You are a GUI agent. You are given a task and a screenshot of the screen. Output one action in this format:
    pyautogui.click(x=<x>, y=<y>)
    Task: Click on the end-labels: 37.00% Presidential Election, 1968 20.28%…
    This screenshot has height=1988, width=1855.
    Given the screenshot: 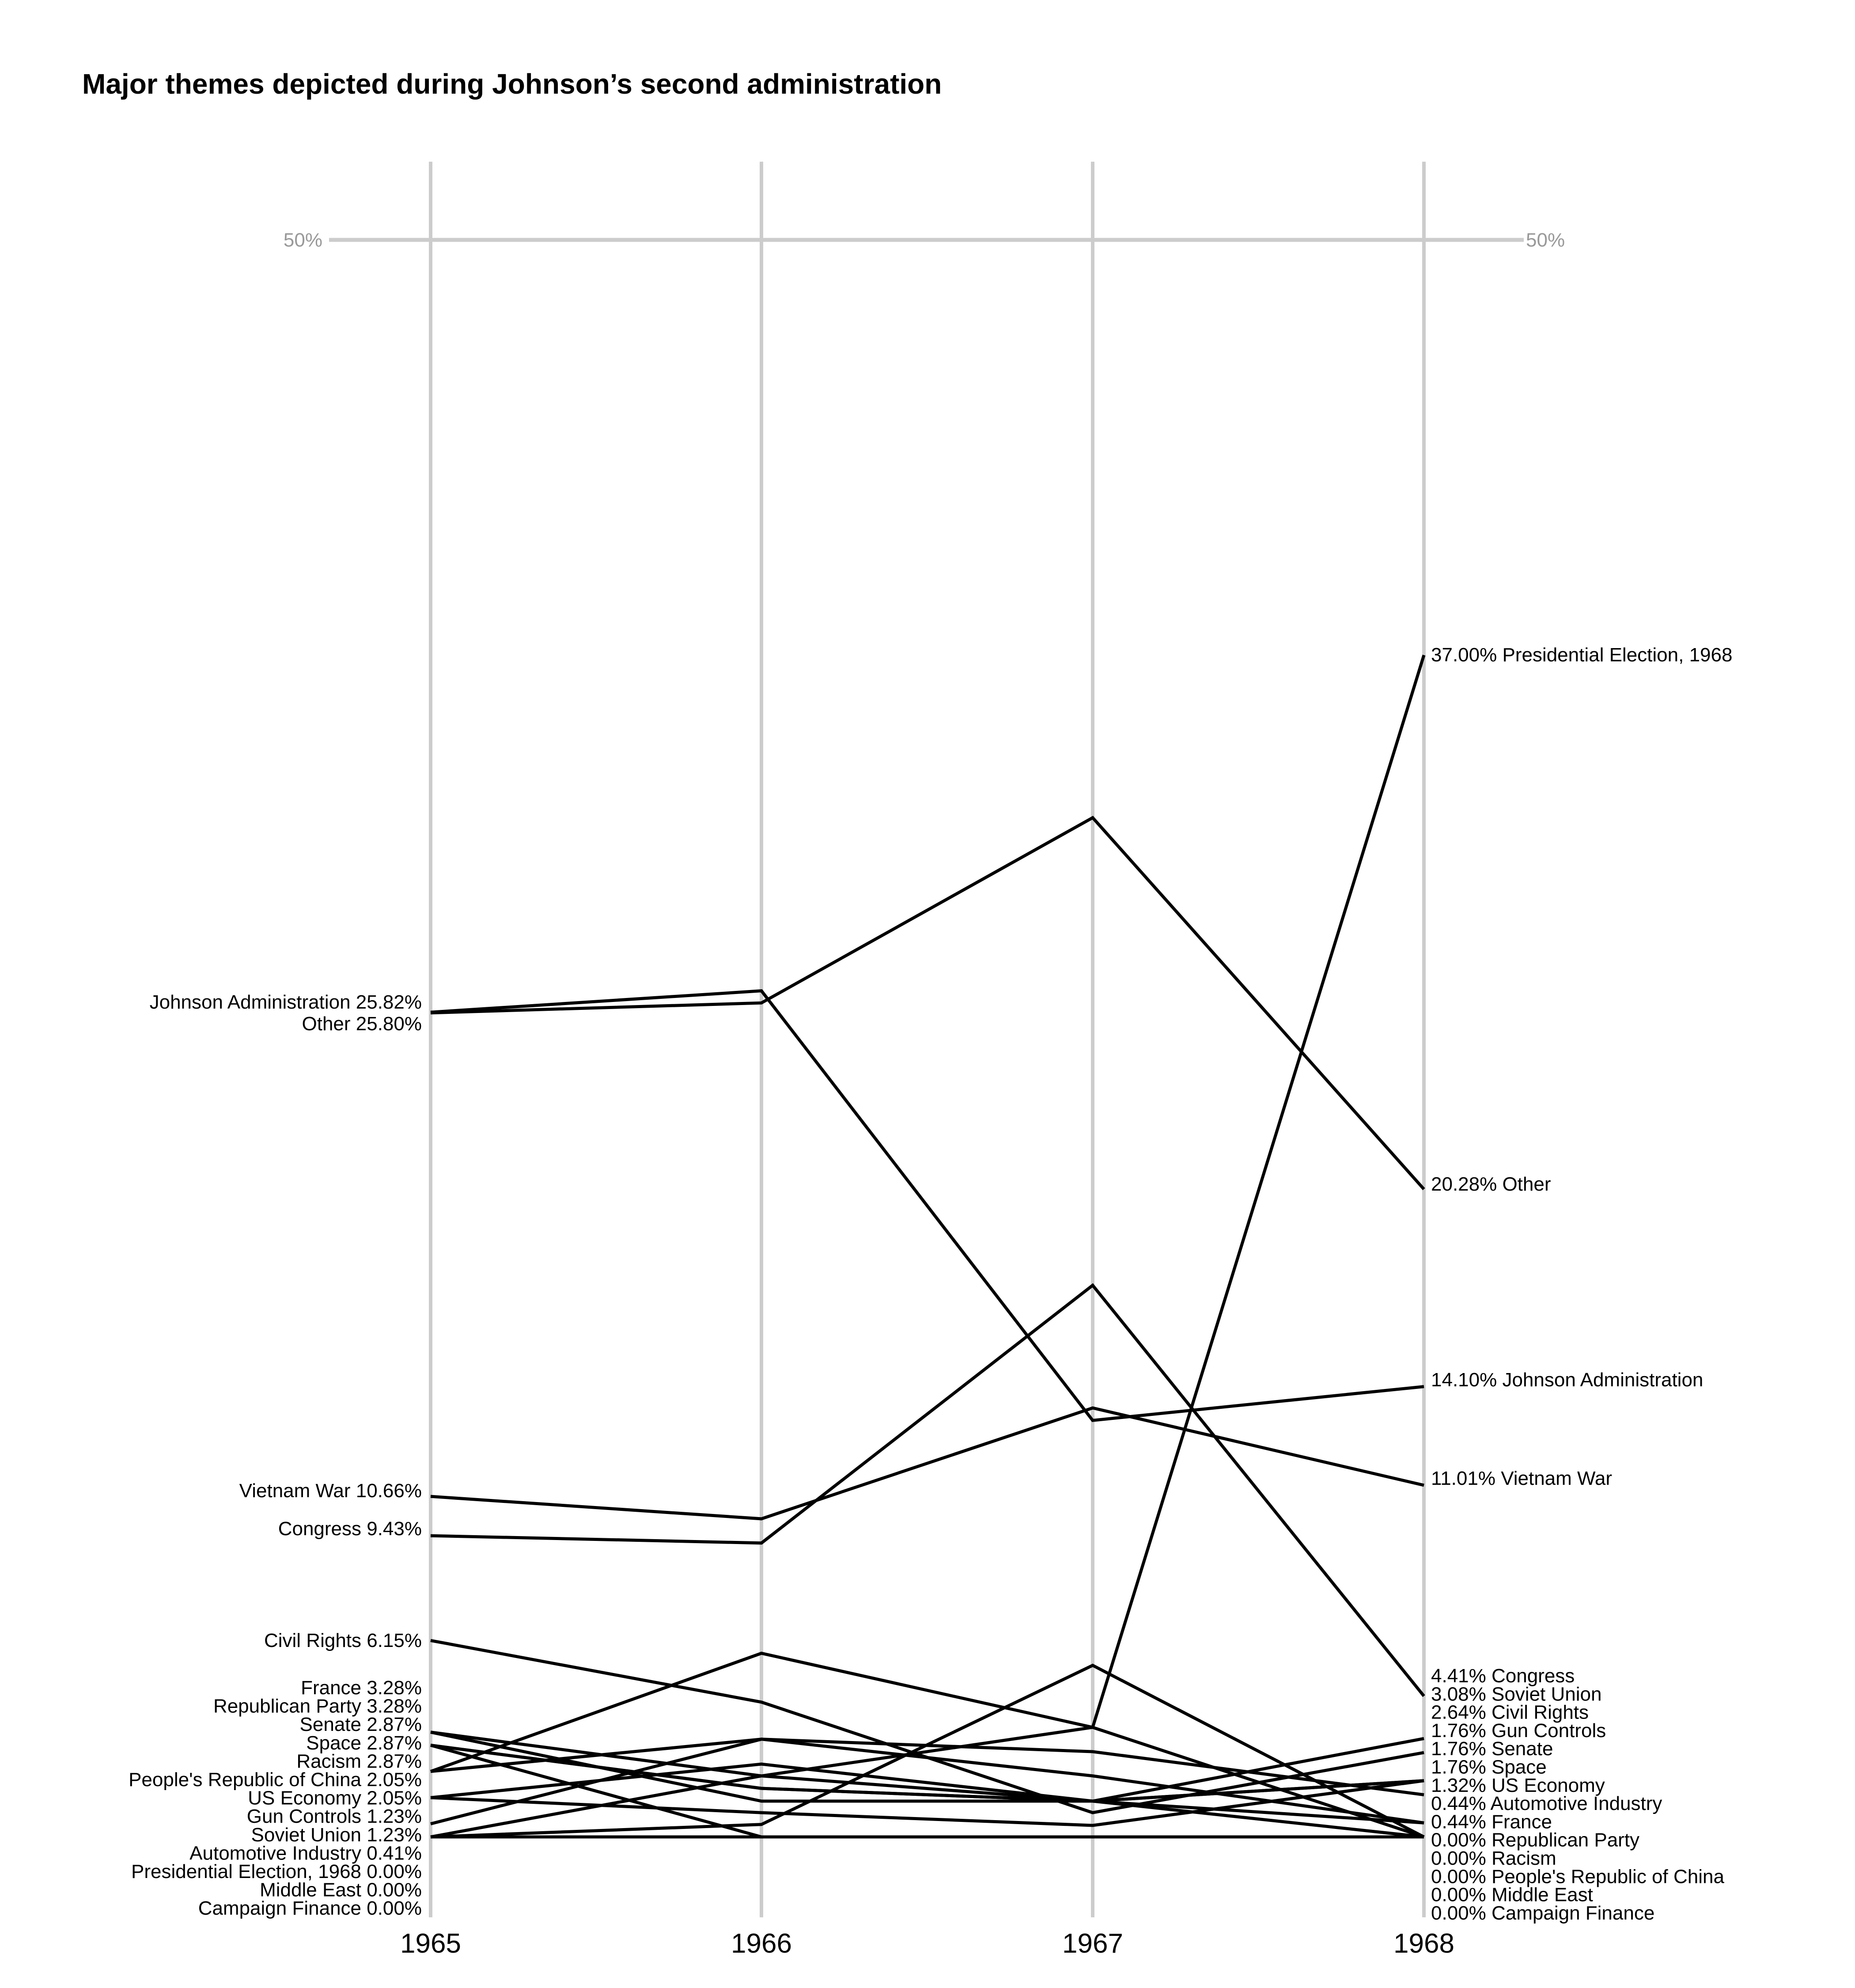 What is the action you would take?
    pyautogui.click(x=1581, y=1284)
    